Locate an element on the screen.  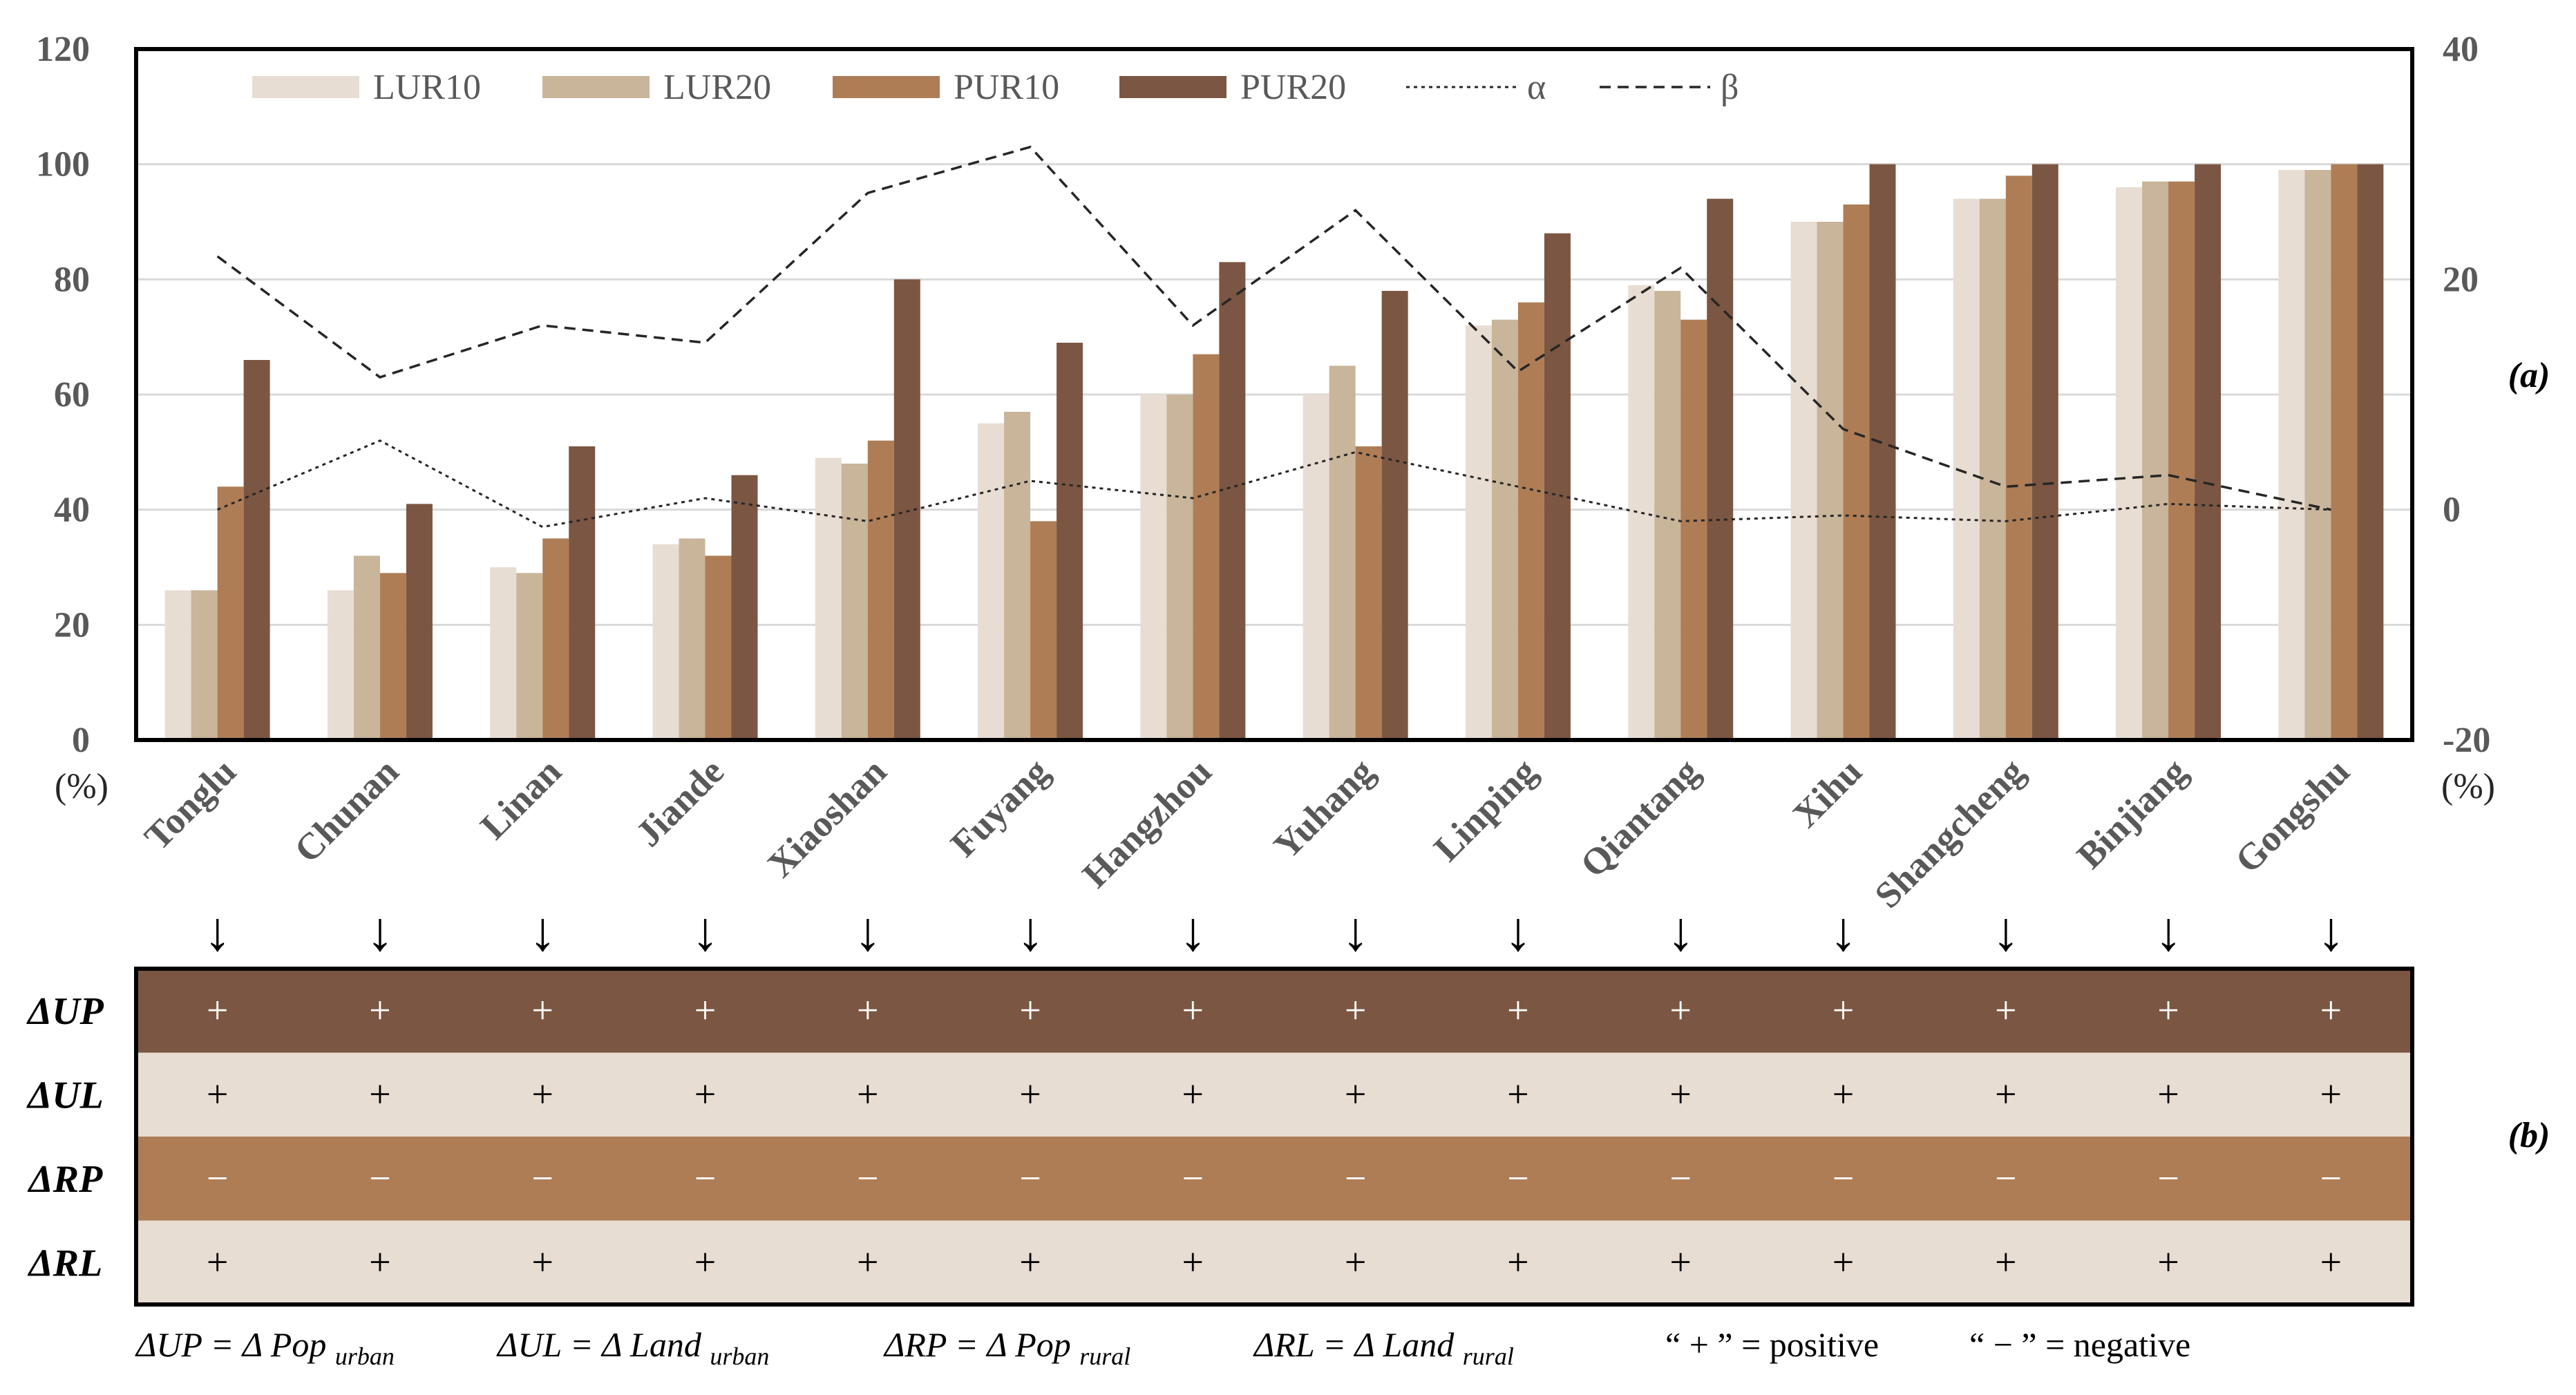
left-axis-unit: (%) is located at coordinates (81, 786).